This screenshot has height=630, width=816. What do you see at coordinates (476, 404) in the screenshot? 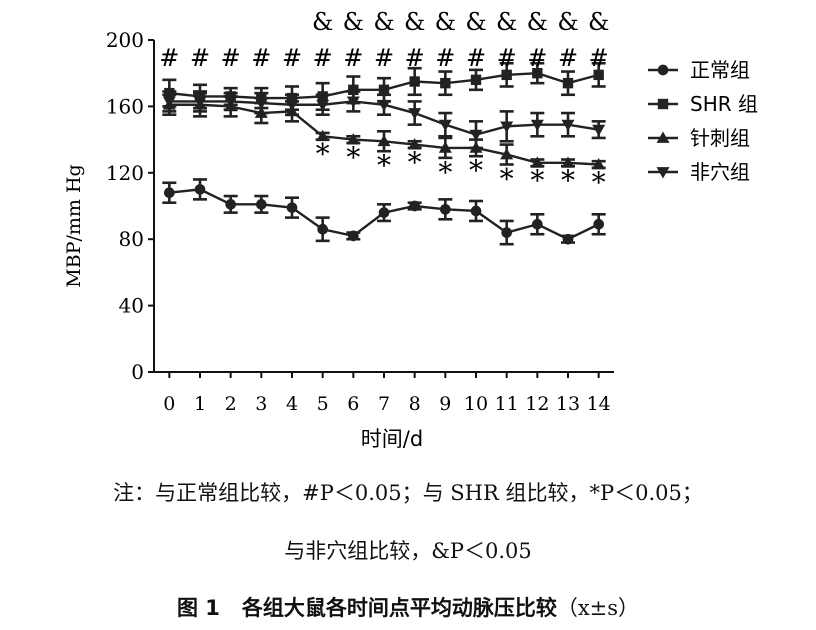
I see `x-tick-label-10: 10` at bounding box center [476, 404].